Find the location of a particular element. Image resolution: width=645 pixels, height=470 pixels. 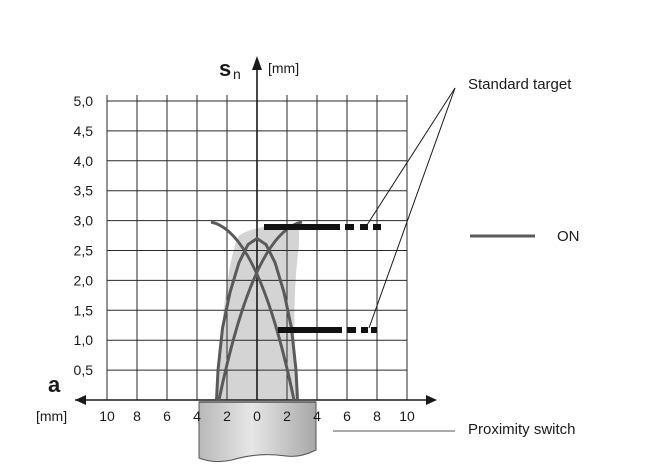

y-tick-label: 4,0 is located at coordinates (84, 161).